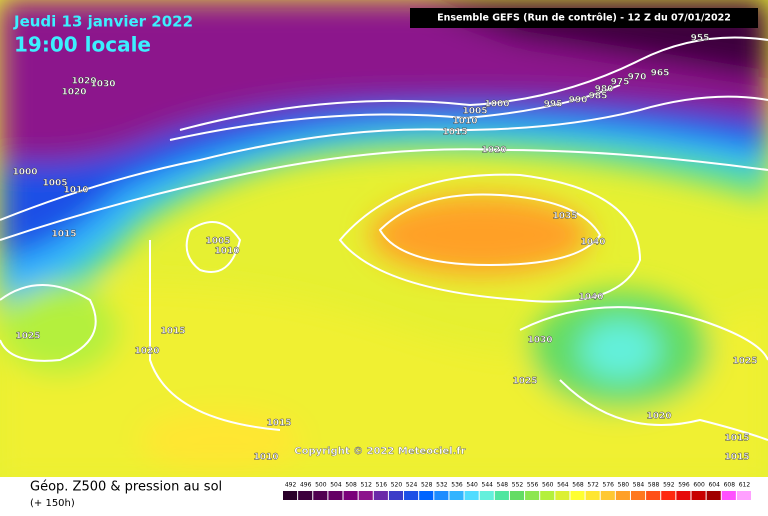 This screenshot has height=516, width=768. I want to click on scale-label: 508, so click(351, 485).